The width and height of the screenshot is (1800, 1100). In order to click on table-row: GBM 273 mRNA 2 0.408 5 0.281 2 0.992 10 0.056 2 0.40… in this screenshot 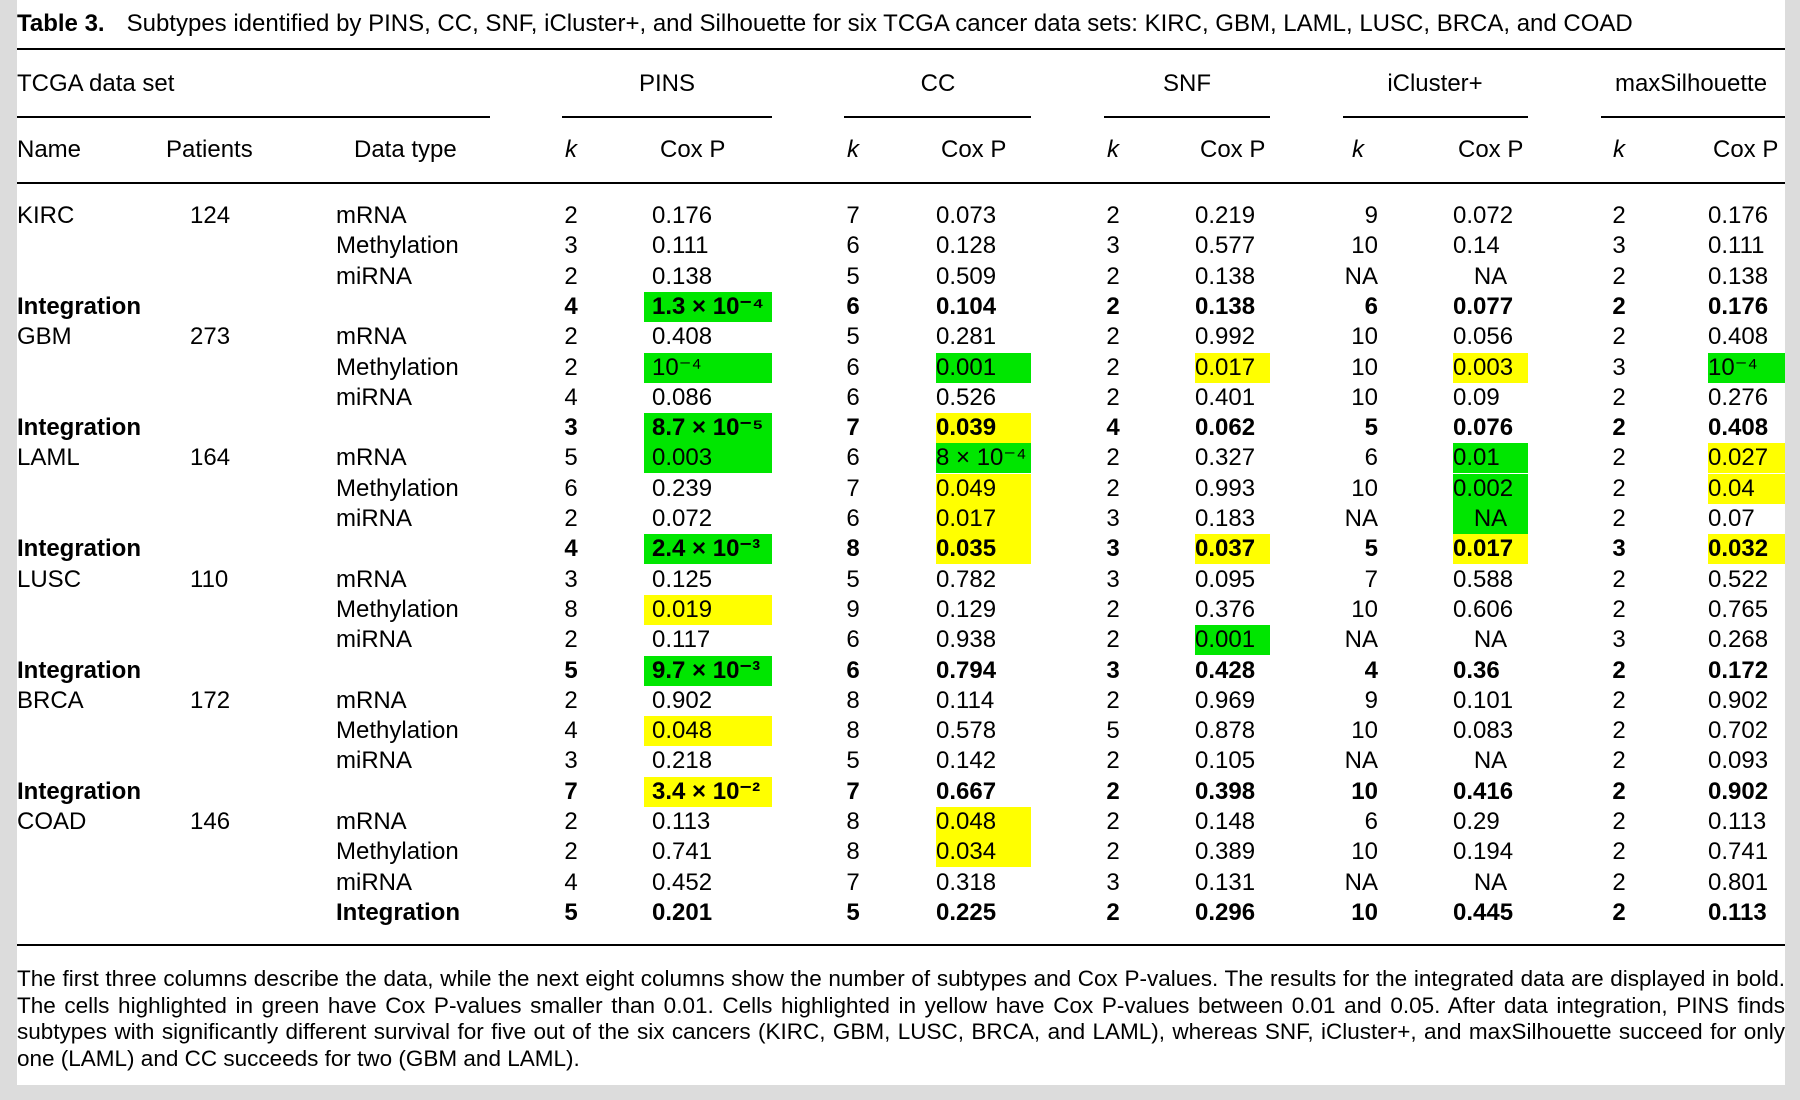, I will do `click(901, 337)`.